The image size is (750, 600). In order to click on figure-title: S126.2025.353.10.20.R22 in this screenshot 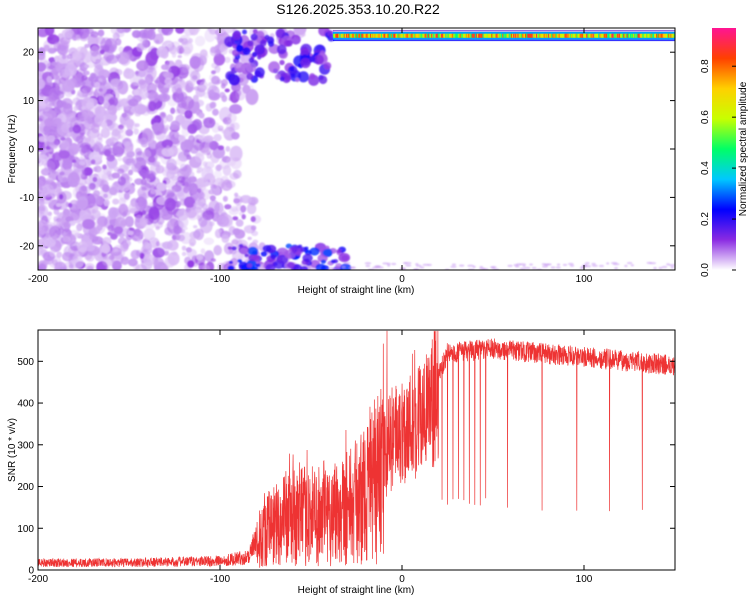, I will do `click(358, 9)`.